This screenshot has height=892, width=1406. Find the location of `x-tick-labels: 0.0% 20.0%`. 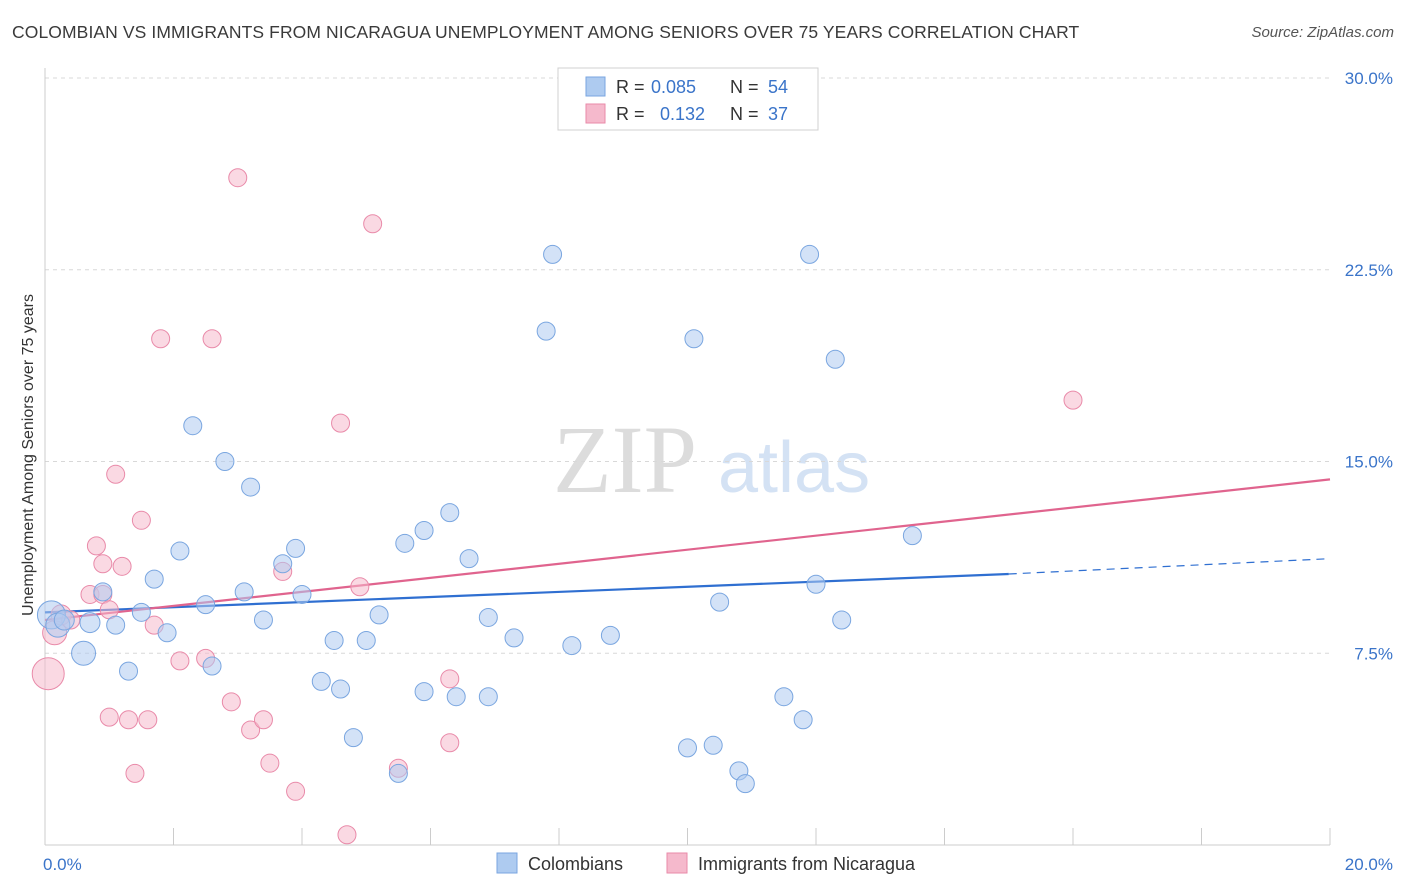

x-tick-labels: 0.0% 20.0% is located at coordinates (718, 864).